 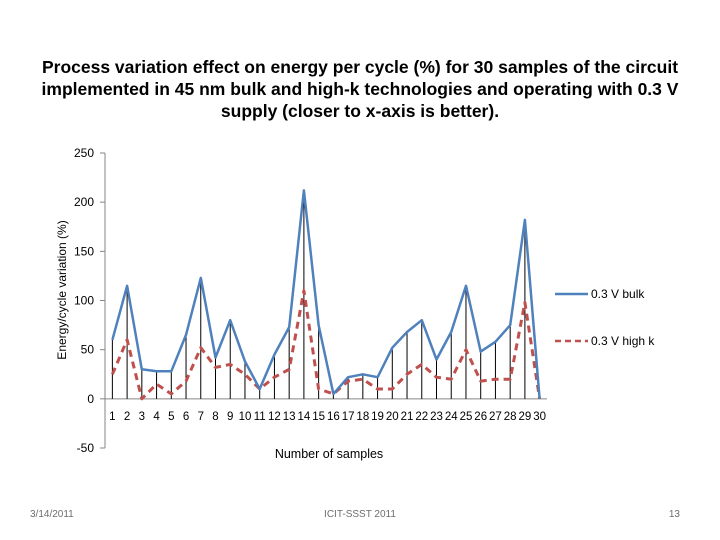 I want to click on series-line, so click(x=326, y=345).